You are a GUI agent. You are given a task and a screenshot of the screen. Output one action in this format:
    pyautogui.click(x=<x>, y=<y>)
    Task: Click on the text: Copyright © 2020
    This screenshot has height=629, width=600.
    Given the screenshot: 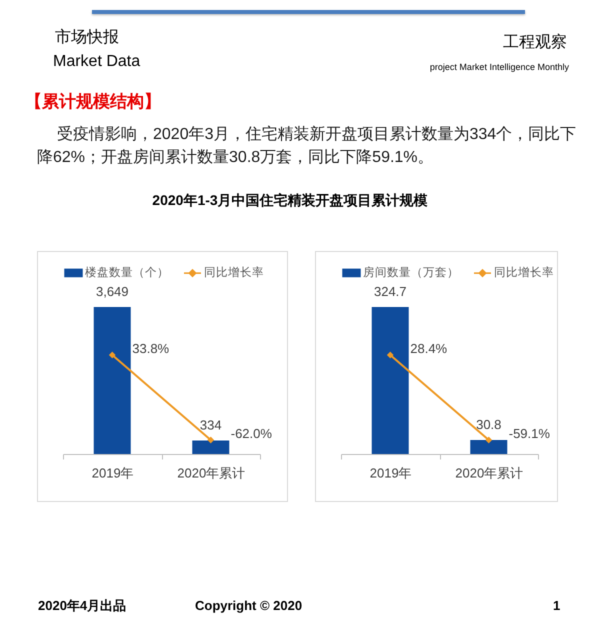 What is the action you would take?
    pyautogui.click(x=248, y=606)
    